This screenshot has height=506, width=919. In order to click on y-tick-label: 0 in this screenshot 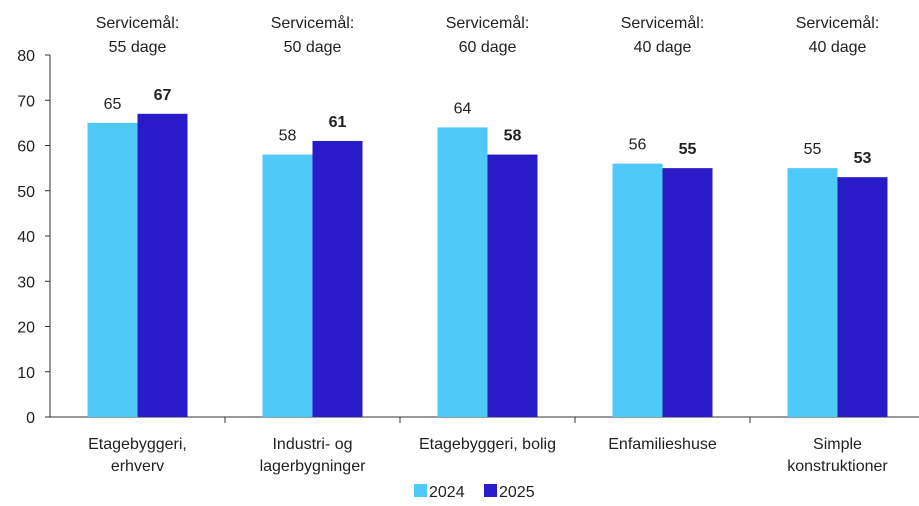, I will do `click(30, 418)`.